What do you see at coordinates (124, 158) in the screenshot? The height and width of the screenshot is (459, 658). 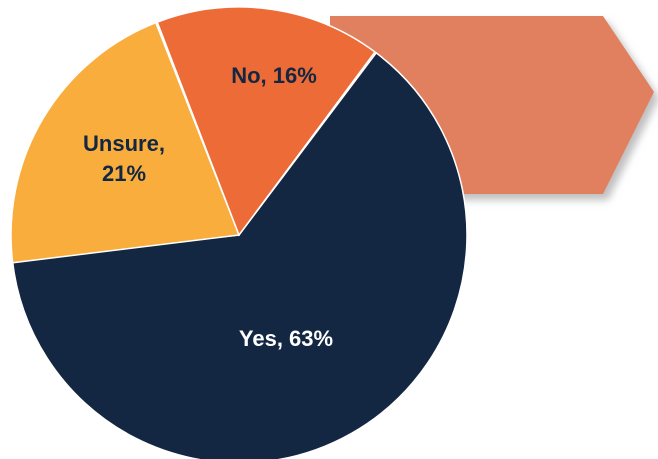 I see `pie-label-unsure: Unsure, 21%` at bounding box center [124, 158].